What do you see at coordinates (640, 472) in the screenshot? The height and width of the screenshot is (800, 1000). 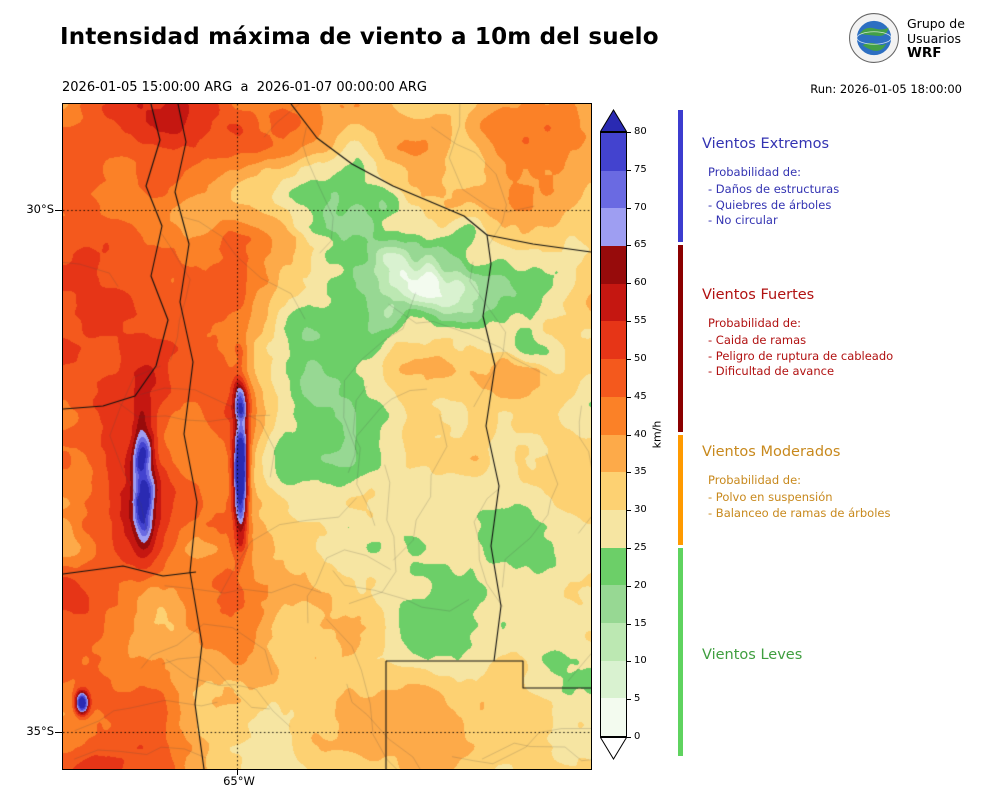 I see `colorbar-tick-label: 35` at bounding box center [640, 472].